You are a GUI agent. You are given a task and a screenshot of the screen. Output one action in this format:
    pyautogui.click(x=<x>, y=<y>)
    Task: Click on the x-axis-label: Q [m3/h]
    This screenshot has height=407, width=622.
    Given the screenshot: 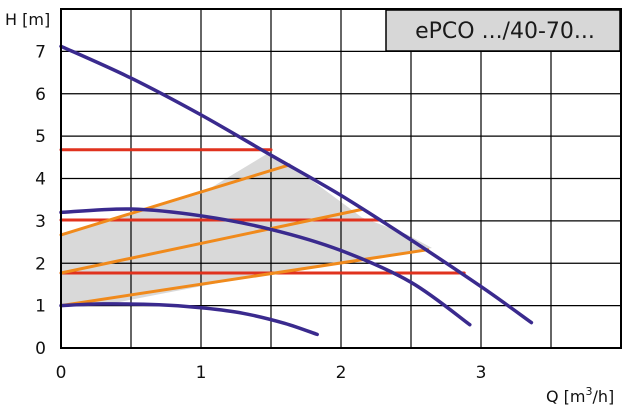 What is the action you would take?
    pyautogui.click(x=580, y=395)
    